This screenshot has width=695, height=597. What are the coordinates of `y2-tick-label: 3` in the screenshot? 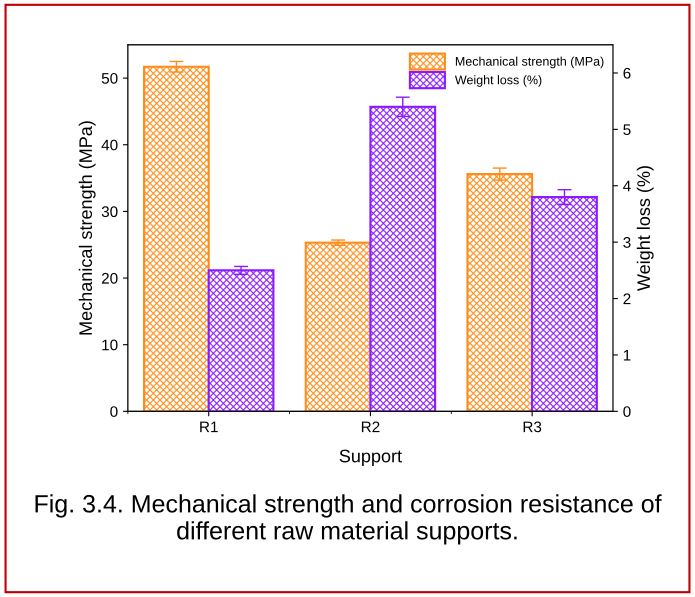 It's located at (627, 242).